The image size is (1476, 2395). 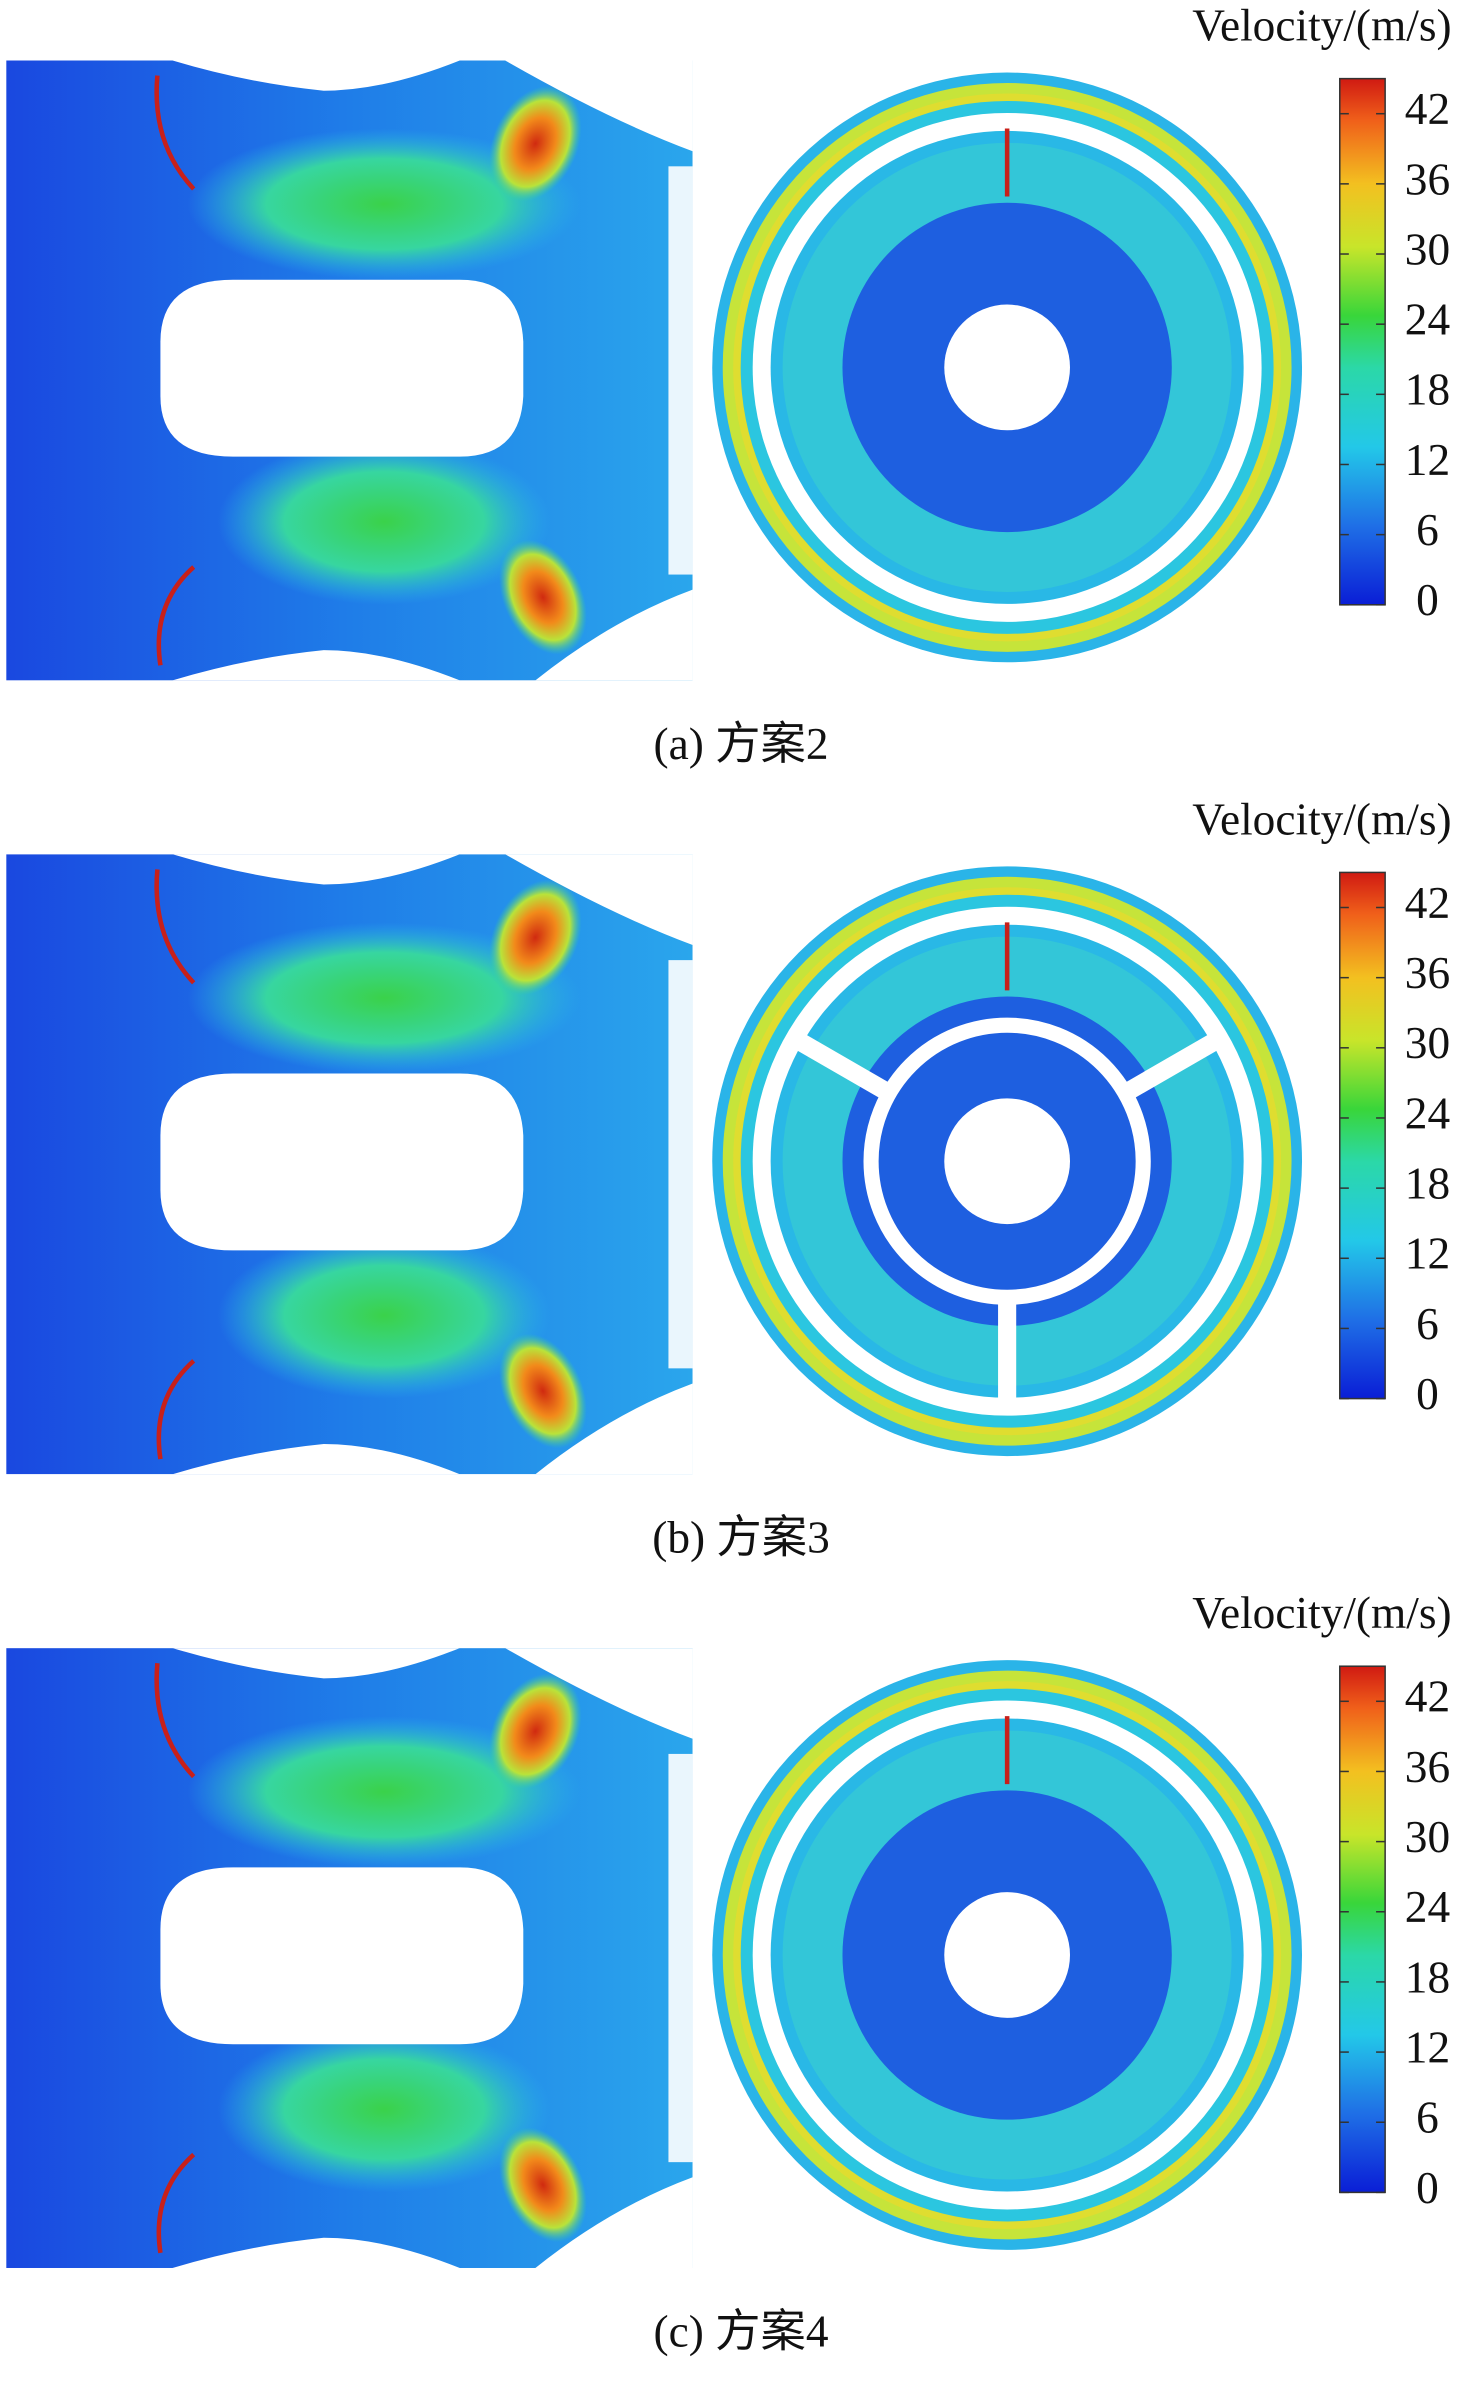 I want to click on inner-gap, so click(x=1007, y=1161).